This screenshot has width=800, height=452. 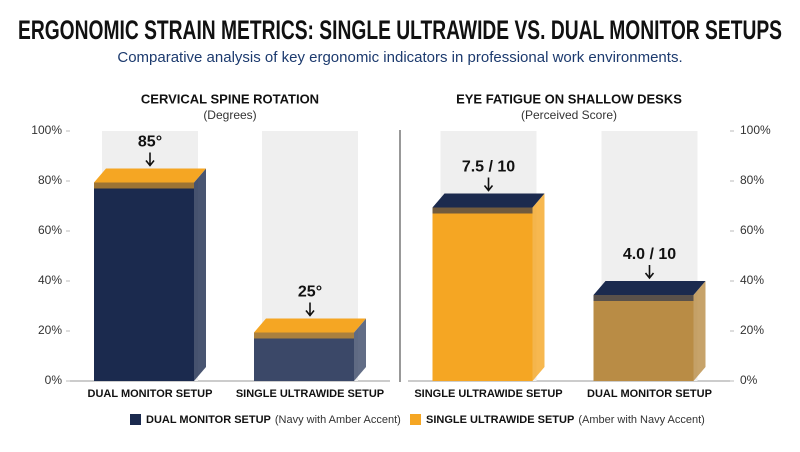 I want to click on legend-note: (Amber with Navy Accent), so click(x=641, y=420).